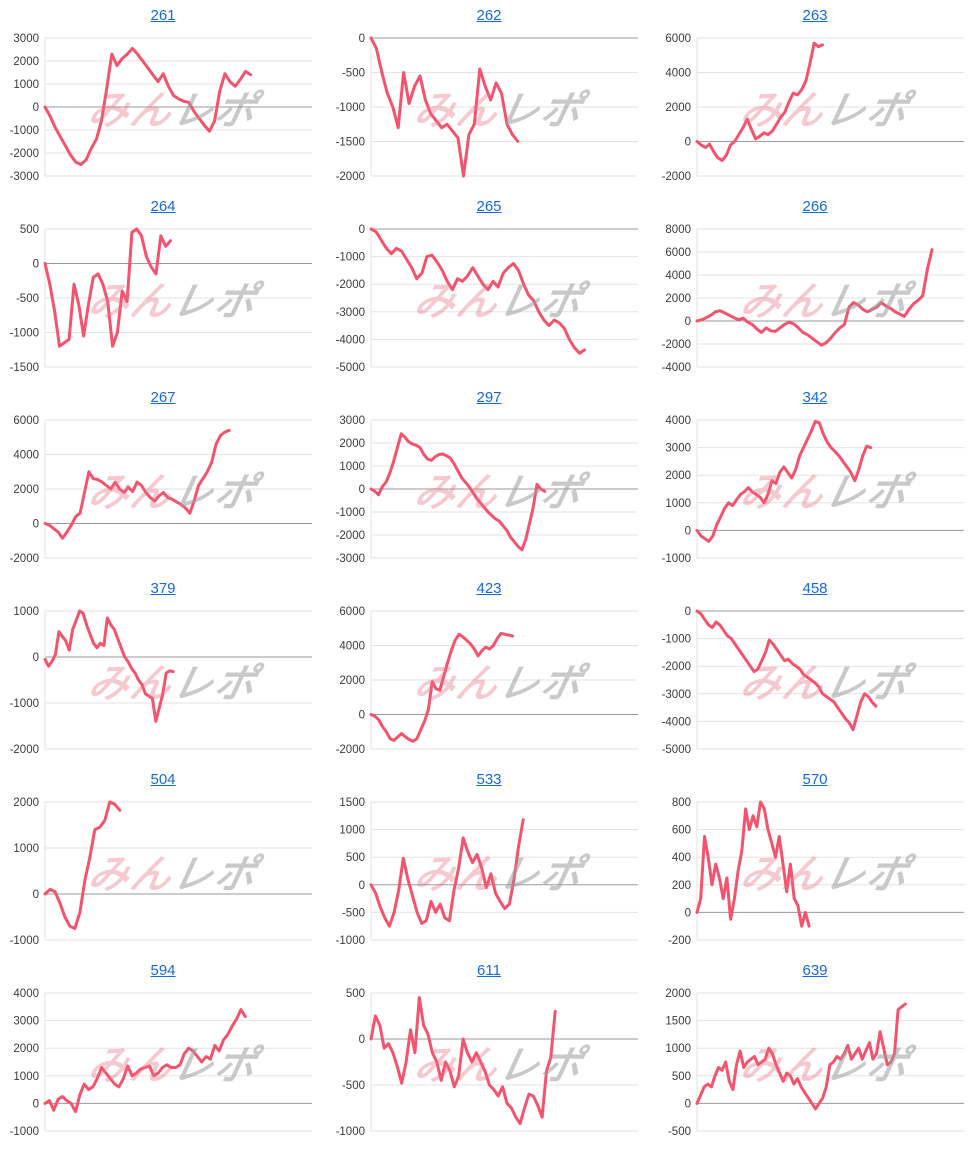  I want to click on machine-link: 267, so click(163, 397).